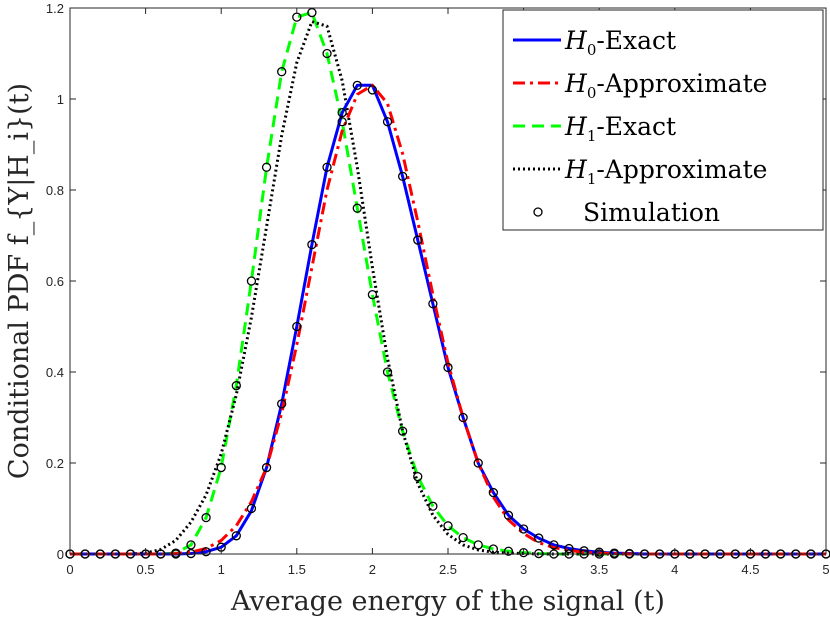 The image size is (830, 620). Describe the element at coordinates (665, 171) in the screenshot. I see `legend-label: H1-Approximate` at that location.